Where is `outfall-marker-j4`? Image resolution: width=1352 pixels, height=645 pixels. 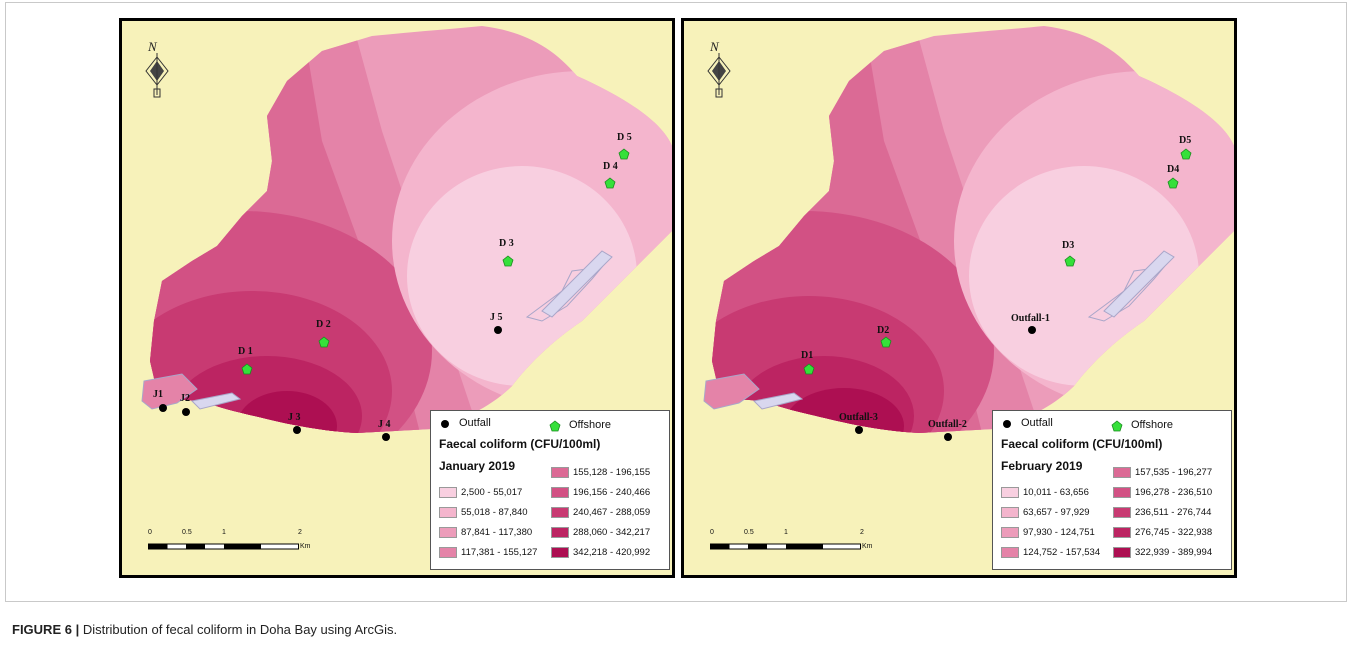
outfall-marker-j4 is located at coordinates (386, 437).